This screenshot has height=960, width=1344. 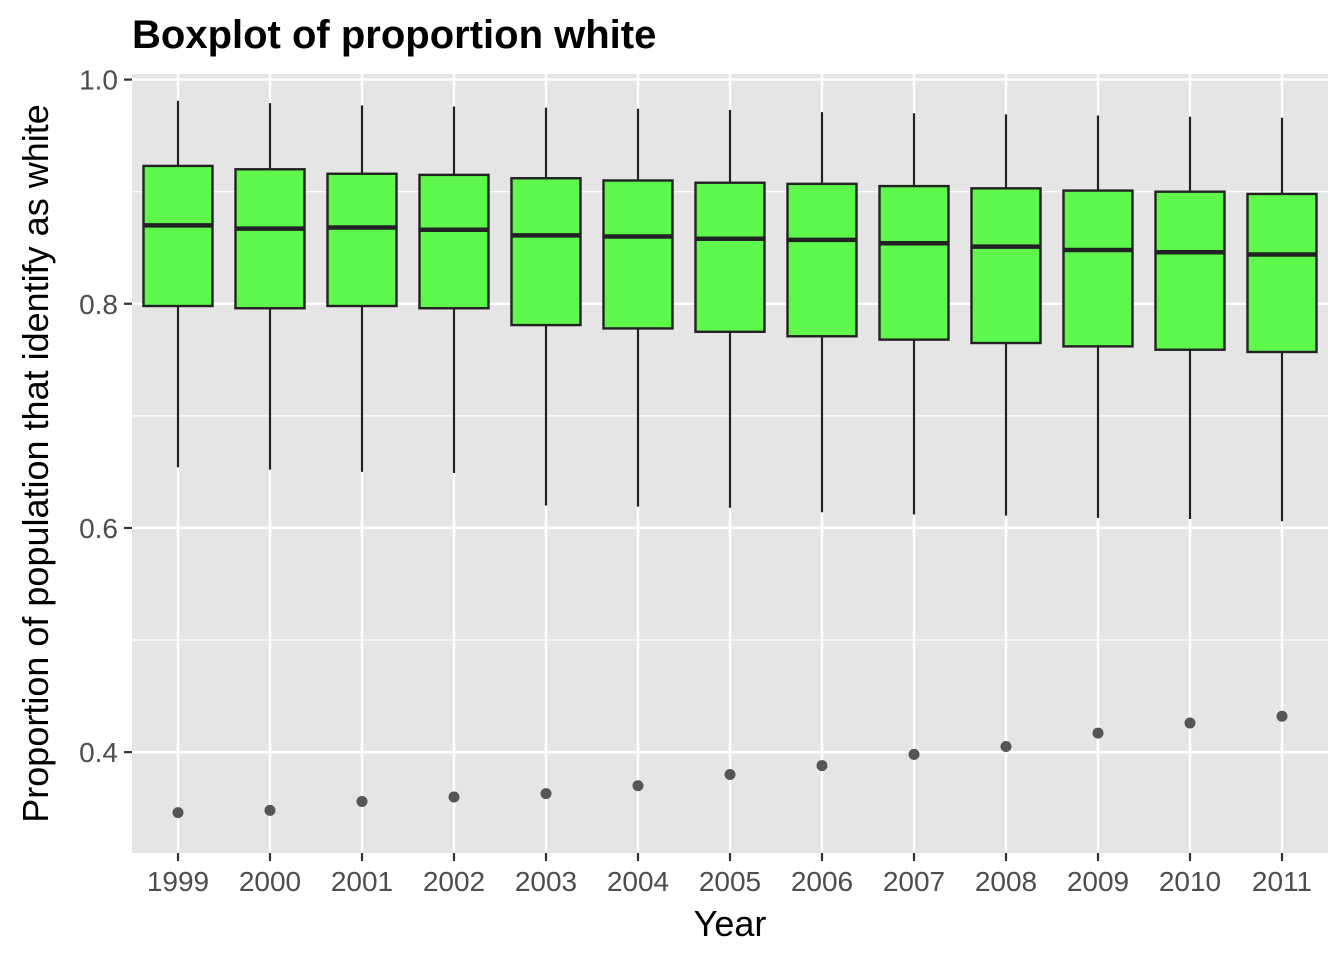 What do you see at coordinates (822, 442) in the screenshot?
I see `box-2006` at bounding box center [822, 442].